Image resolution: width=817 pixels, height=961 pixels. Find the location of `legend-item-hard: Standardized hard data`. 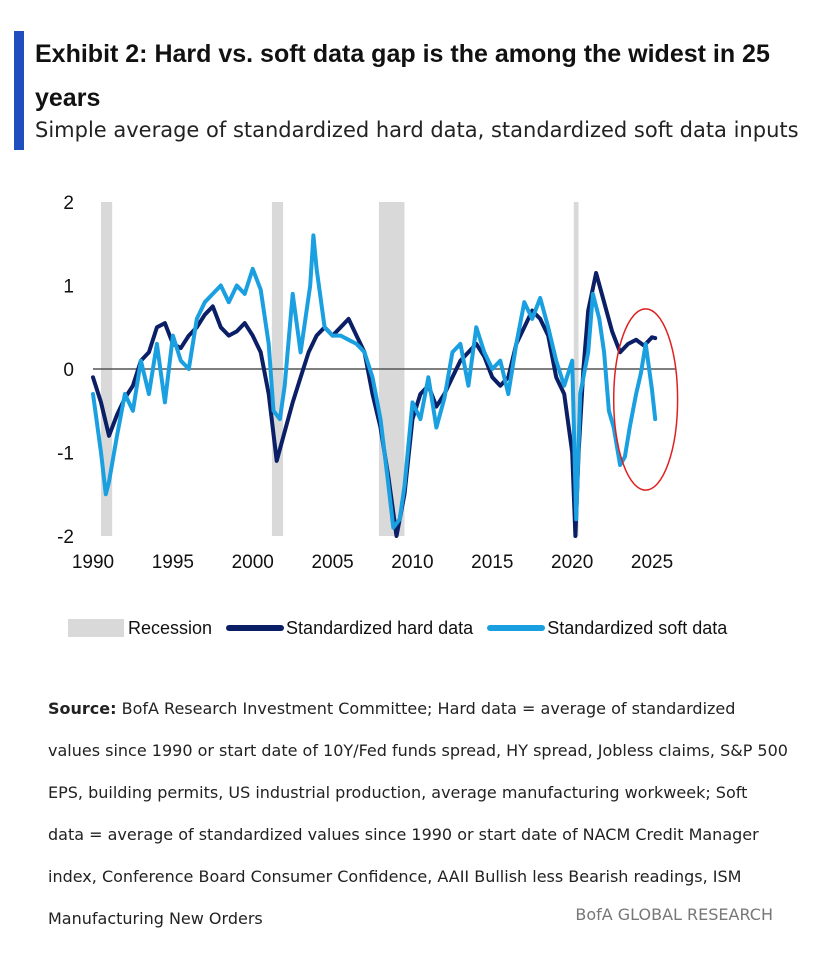

legend-item-hard: Standardized hard data is located at coordinates (356, 628).